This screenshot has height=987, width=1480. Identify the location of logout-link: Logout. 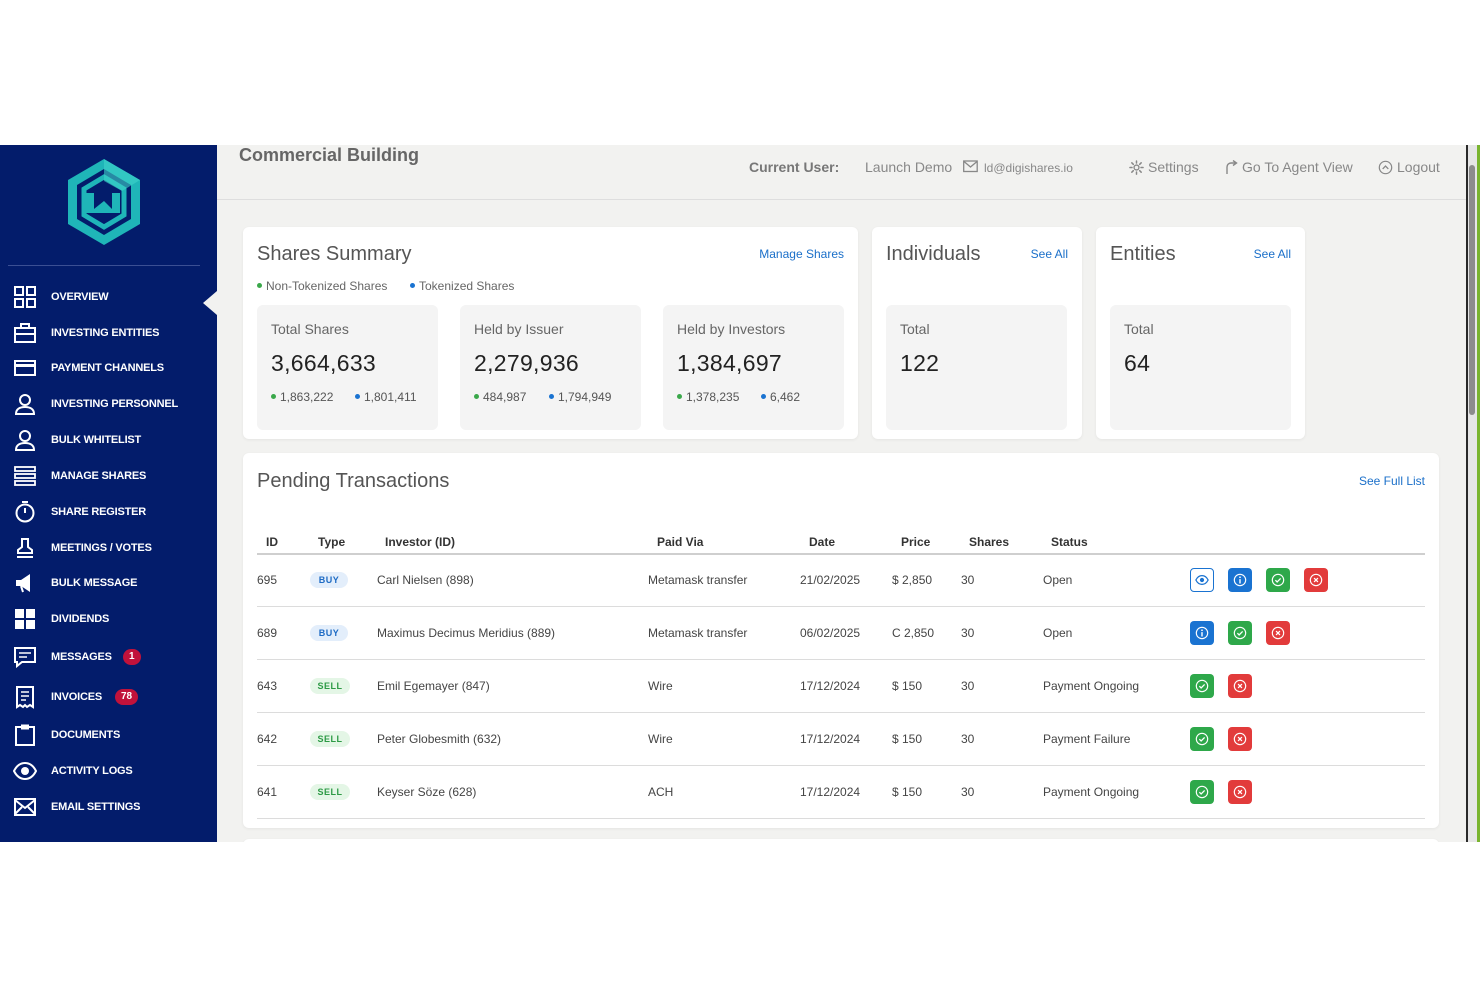
(1418, 167).